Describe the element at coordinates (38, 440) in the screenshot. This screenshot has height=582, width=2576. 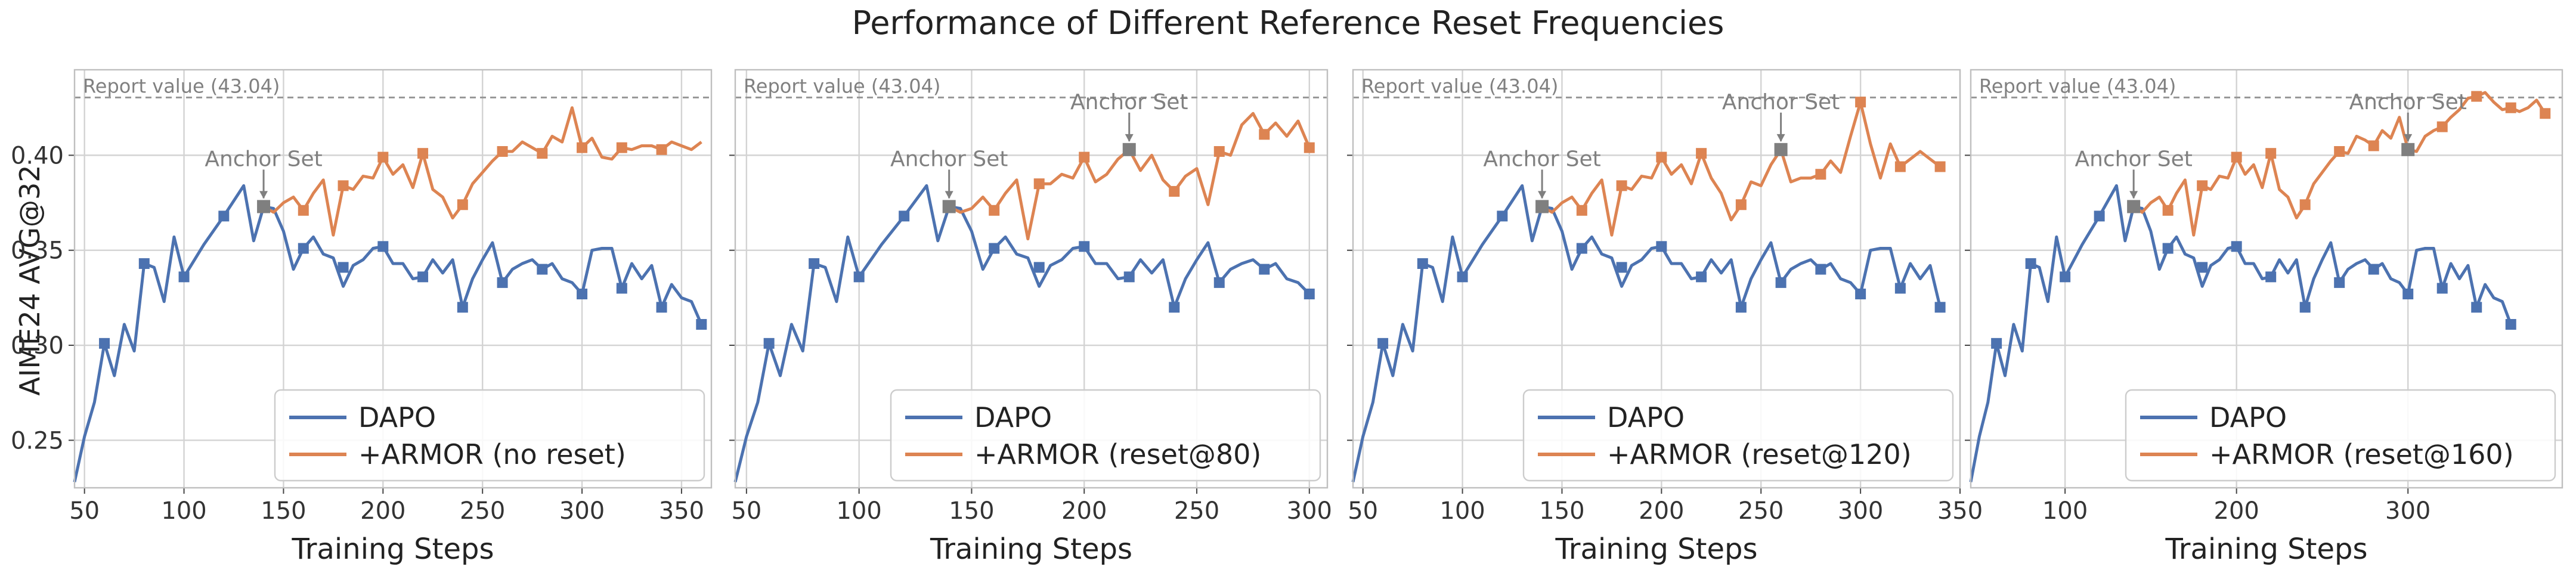
I see `y-tick-label: 0.25` at that location.